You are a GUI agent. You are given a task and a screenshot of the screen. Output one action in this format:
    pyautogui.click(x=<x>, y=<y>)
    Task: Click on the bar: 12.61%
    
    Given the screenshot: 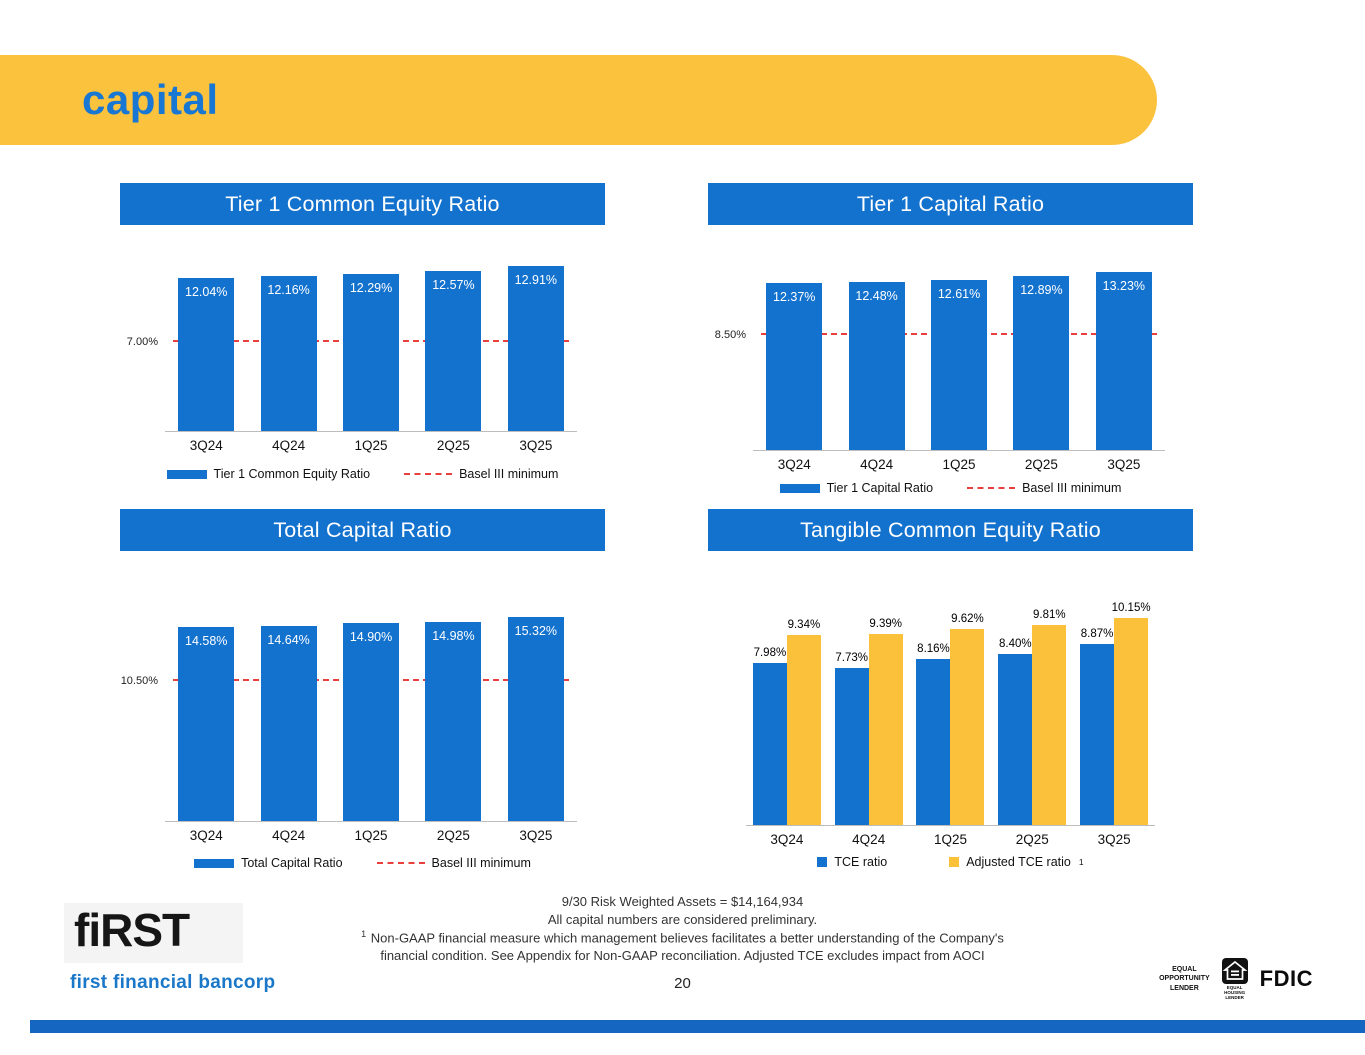 What is the action you would take?
    pyautogui.click(x=959, y=364)
    